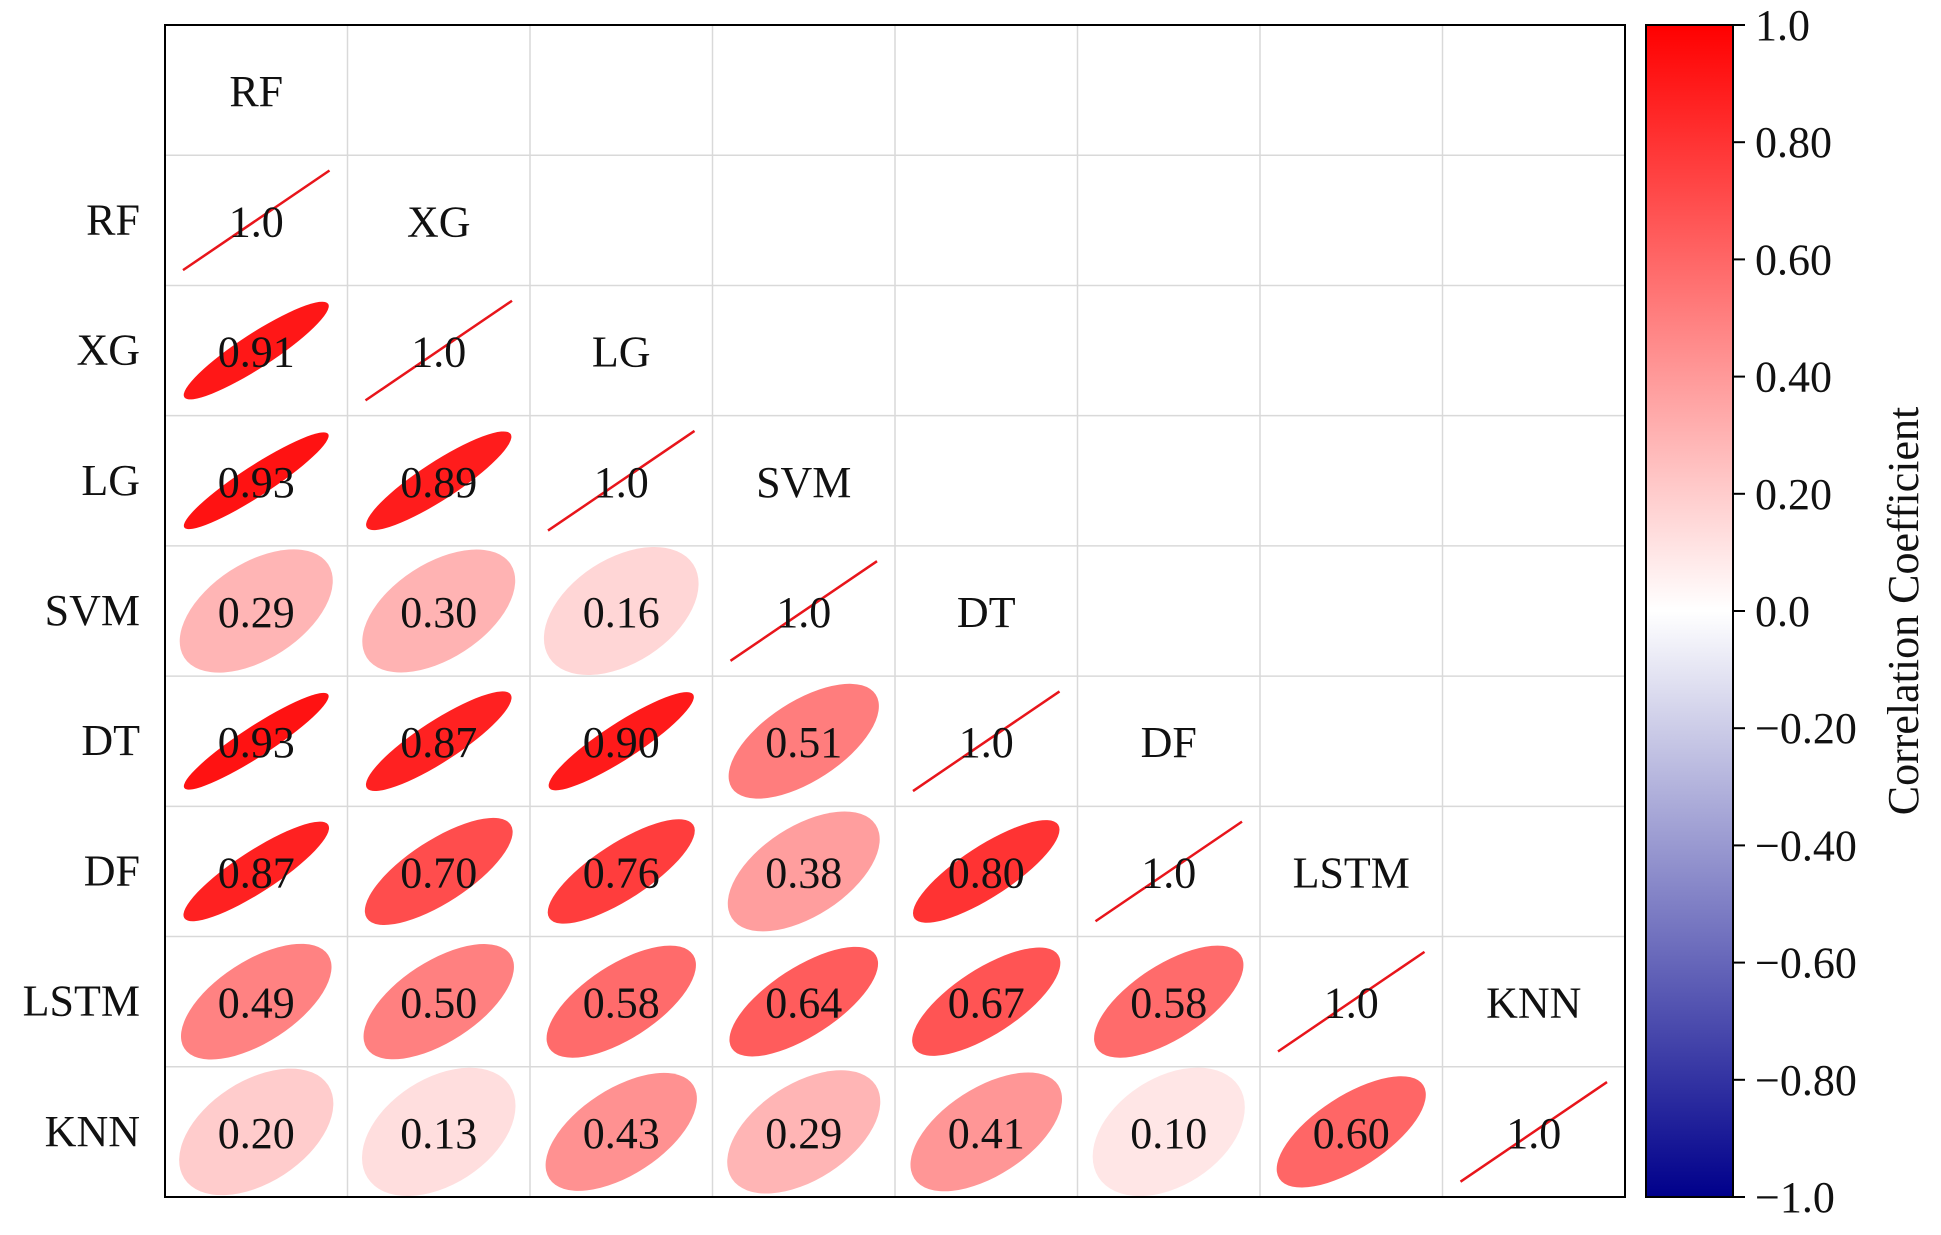 This screenshot has height=1235, width=1941. I want to click on cell-lg-lg: 1.0, so click(621, 480).